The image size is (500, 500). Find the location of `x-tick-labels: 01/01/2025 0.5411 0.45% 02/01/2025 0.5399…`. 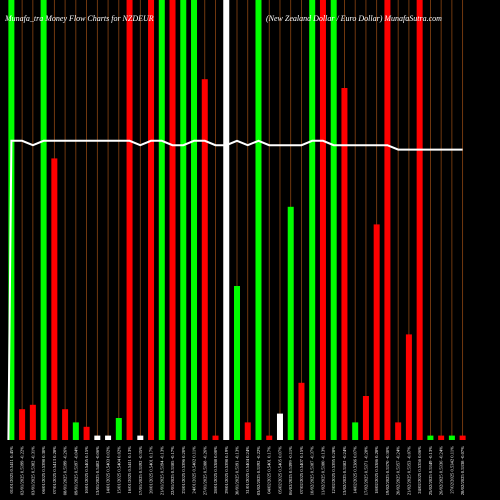

x-tick-labels: 01/01/2025 0.5411 0.45% 02/01/2025 0.5399… is located at coordinates (237, 470).